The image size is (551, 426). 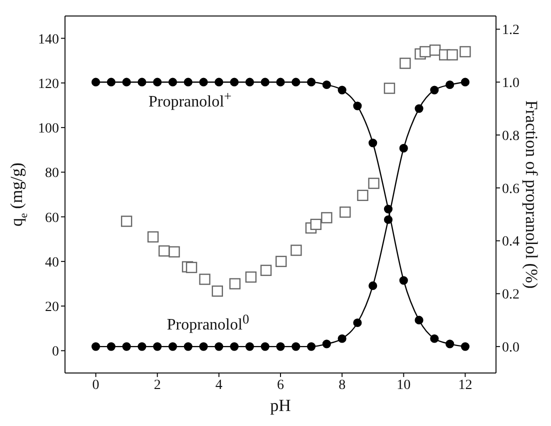 What do you see at coordinates (511, 295) in the screenshot?
I see `y2-tick-label: 0.2` at bounding box center [511, 295].